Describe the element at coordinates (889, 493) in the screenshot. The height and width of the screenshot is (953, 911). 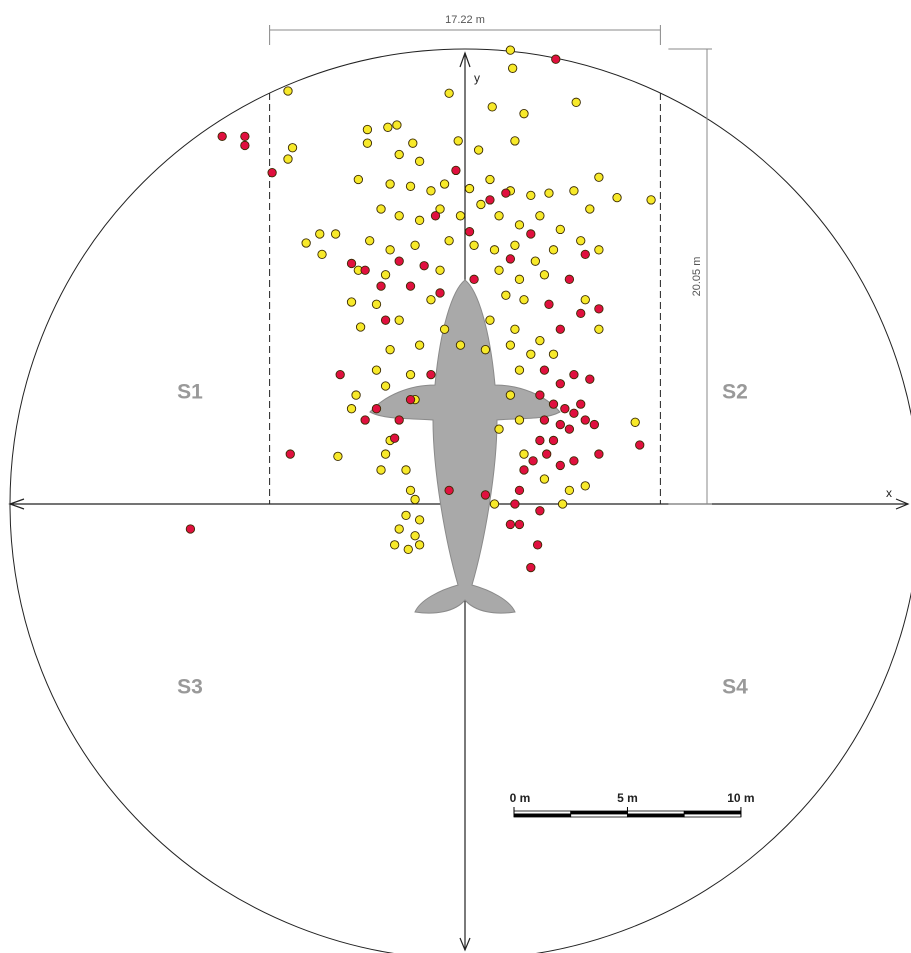
I see `x-axis-label: x` at that location.